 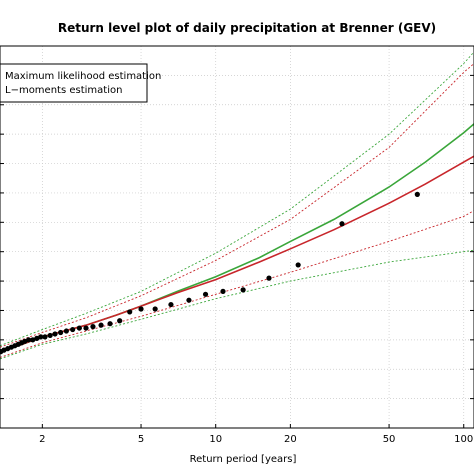 I want to click on legend-entry-mle: Maximum likelihood estimation, so click(x=83, y=76).